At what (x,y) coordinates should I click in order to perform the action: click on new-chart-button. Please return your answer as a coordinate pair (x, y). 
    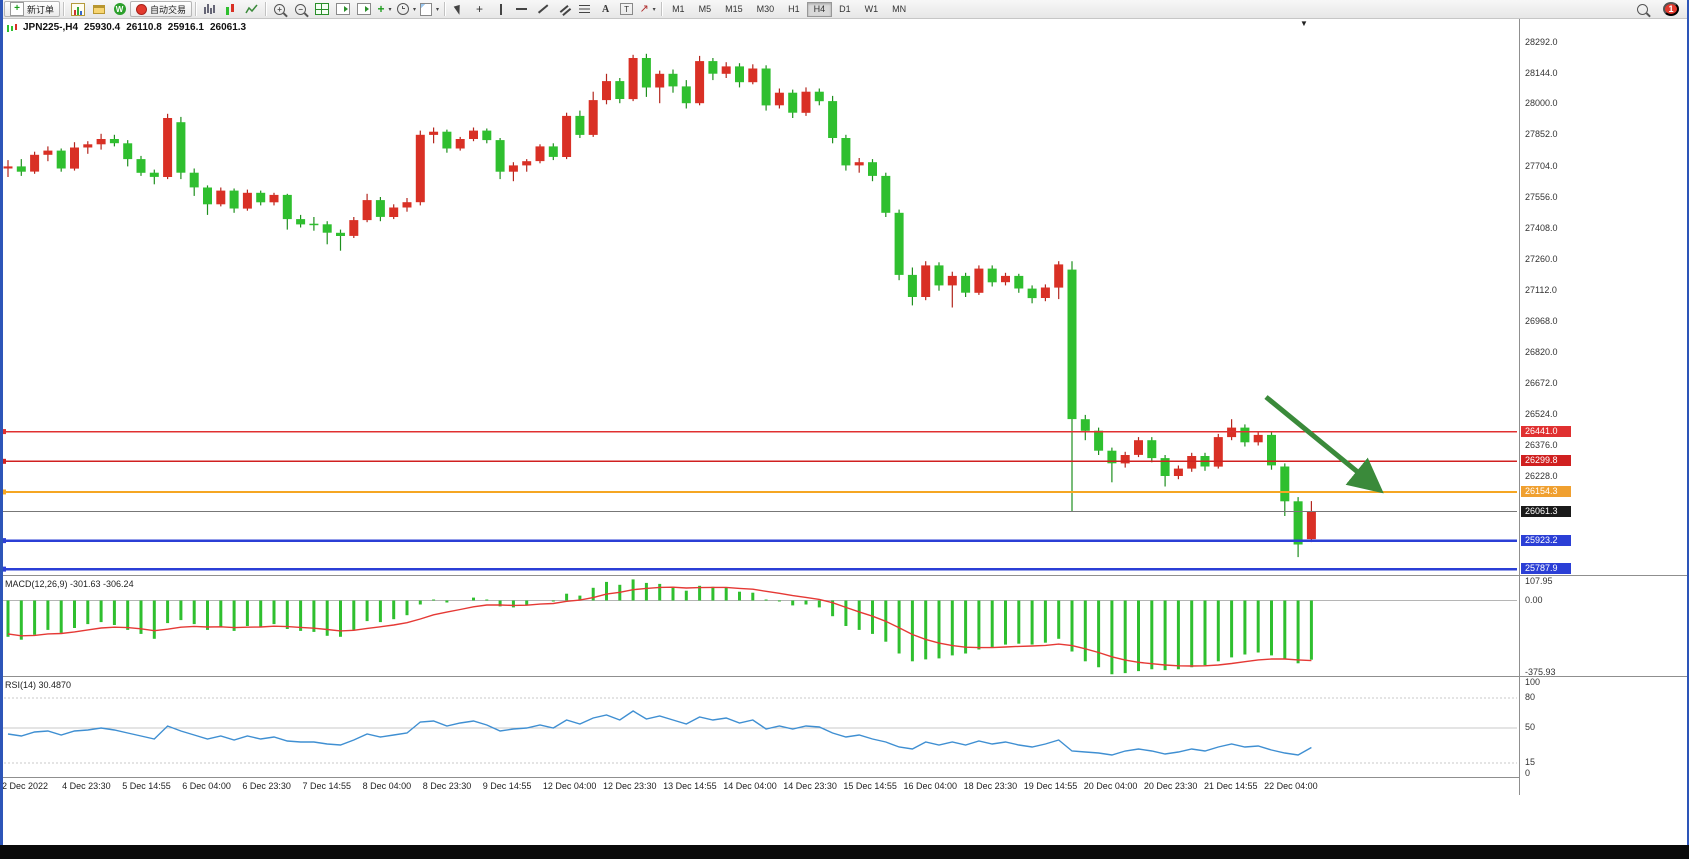
    Looking at the image, I should click on (77, 9).